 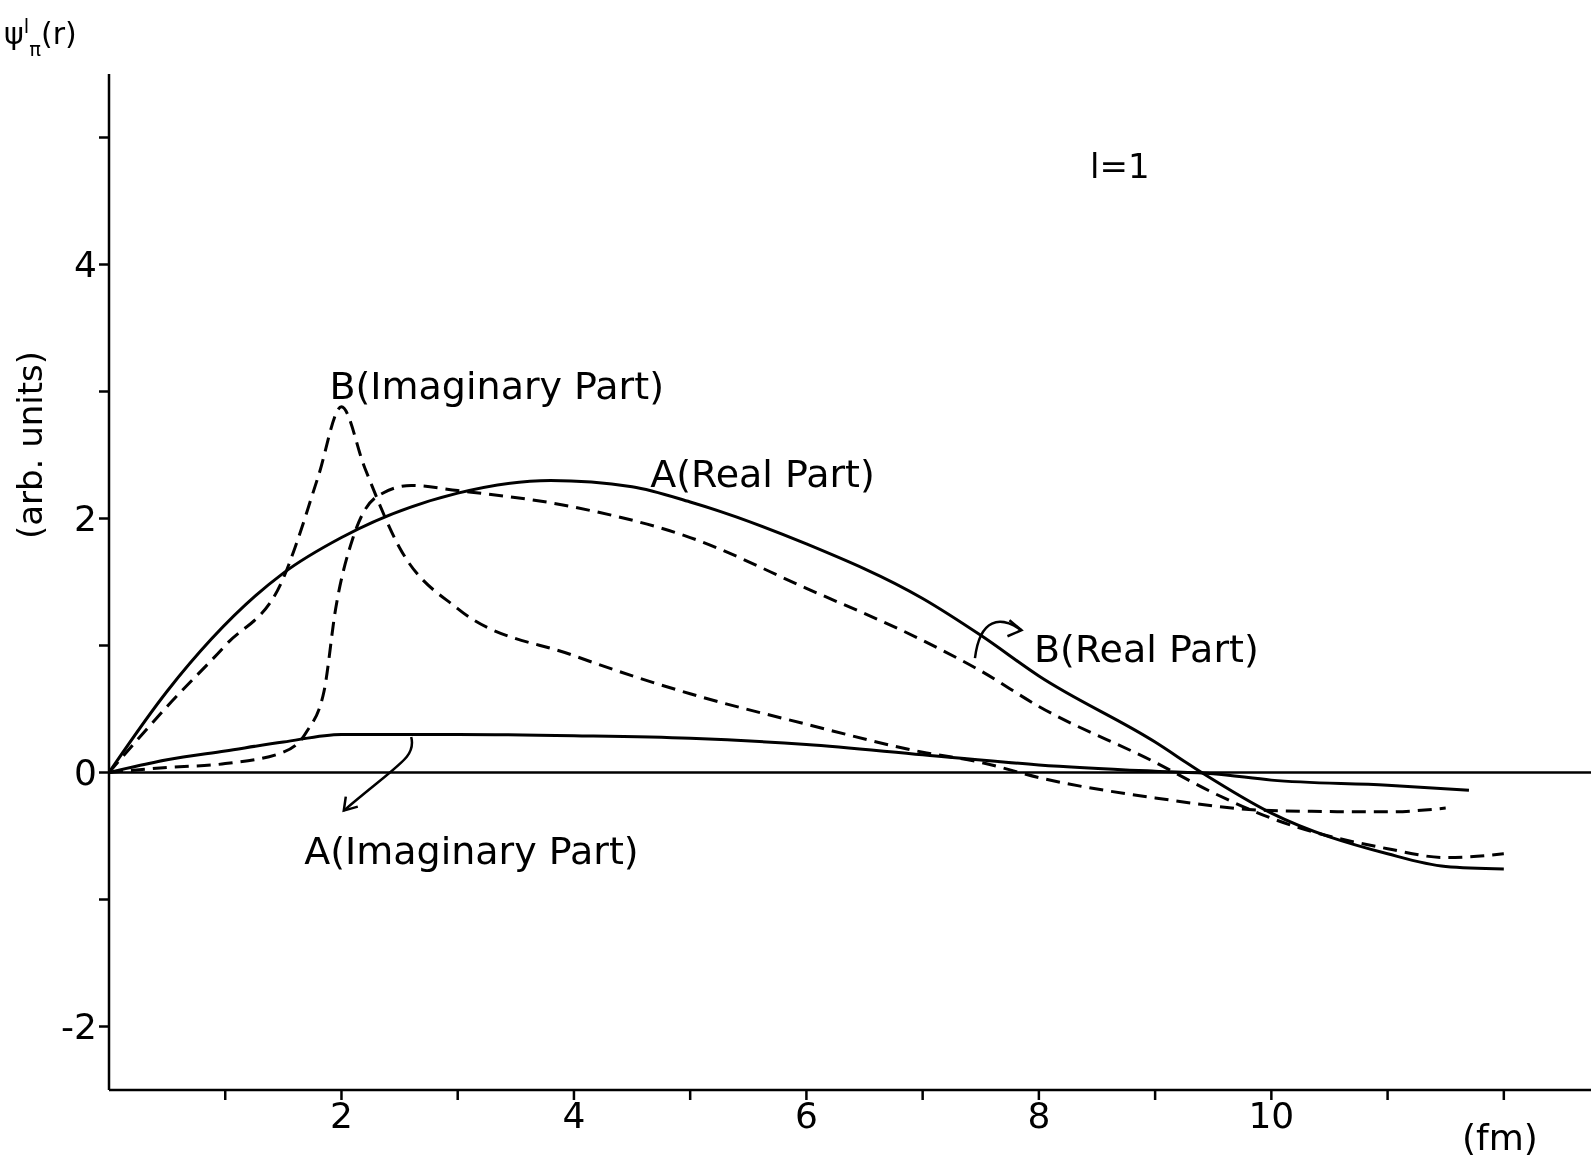 What do you see at coordinates (1500, 1137) in the screenshot?
I see `x-axis-title: (fm)` at bounding box center [1500, 1137].